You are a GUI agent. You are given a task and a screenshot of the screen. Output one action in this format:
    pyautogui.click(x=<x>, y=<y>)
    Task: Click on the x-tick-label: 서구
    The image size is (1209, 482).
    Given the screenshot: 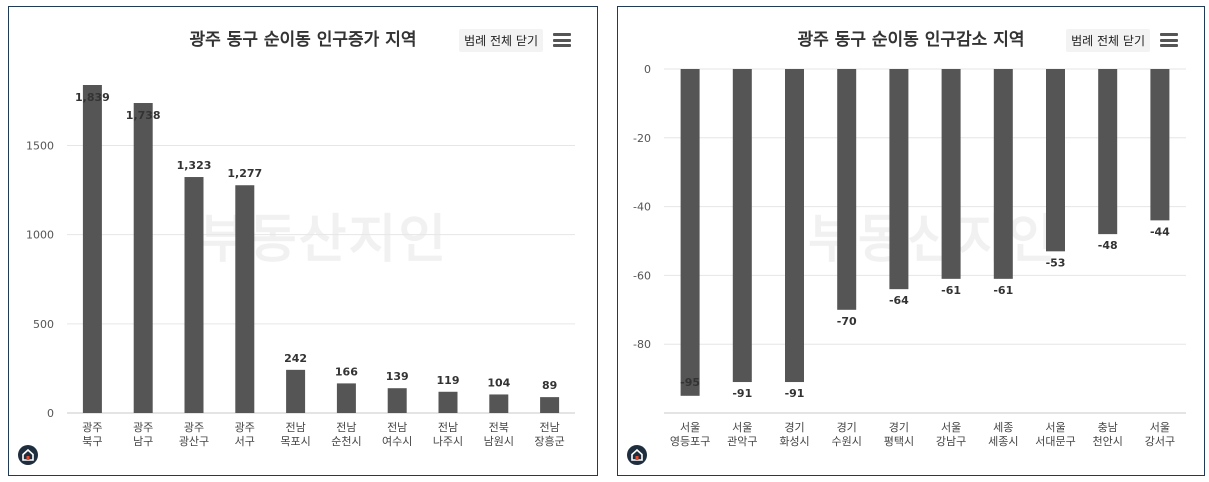 What is the action you would take?
    pyautogui.click(x=245, y=441)
    